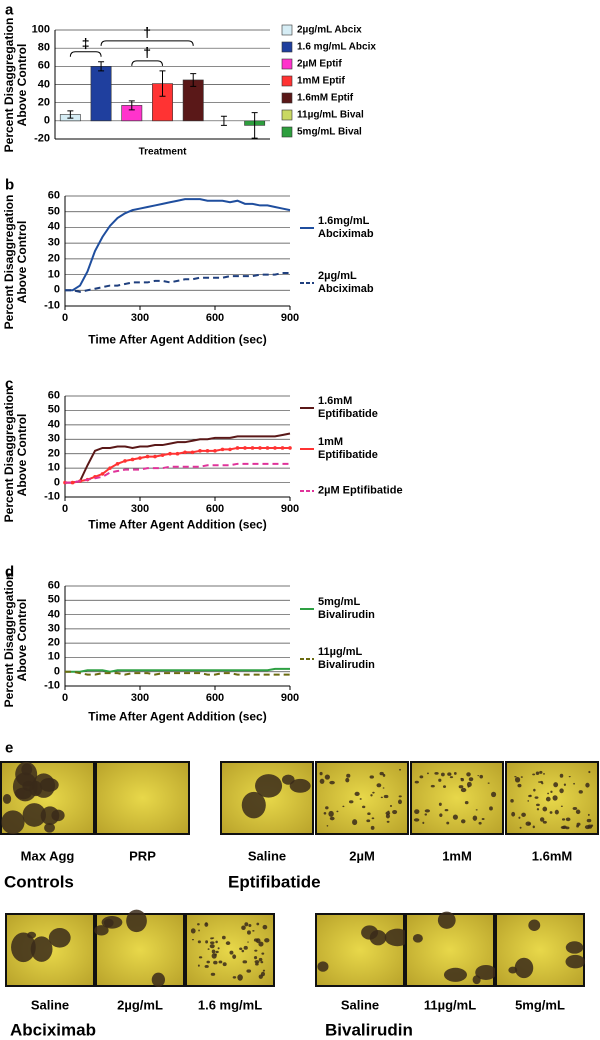  Describe the element at coordinates (321, 81) in the screenshot. I see `legend-label: 1mM Eptif` at that location.